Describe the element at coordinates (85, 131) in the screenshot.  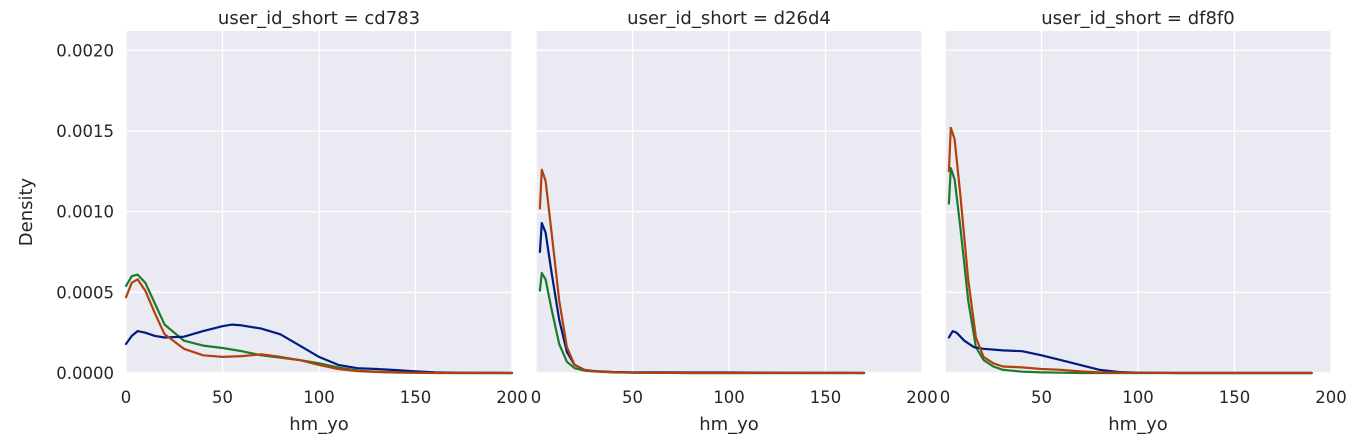
I see `y-tick-label: 0.0015` at that location.